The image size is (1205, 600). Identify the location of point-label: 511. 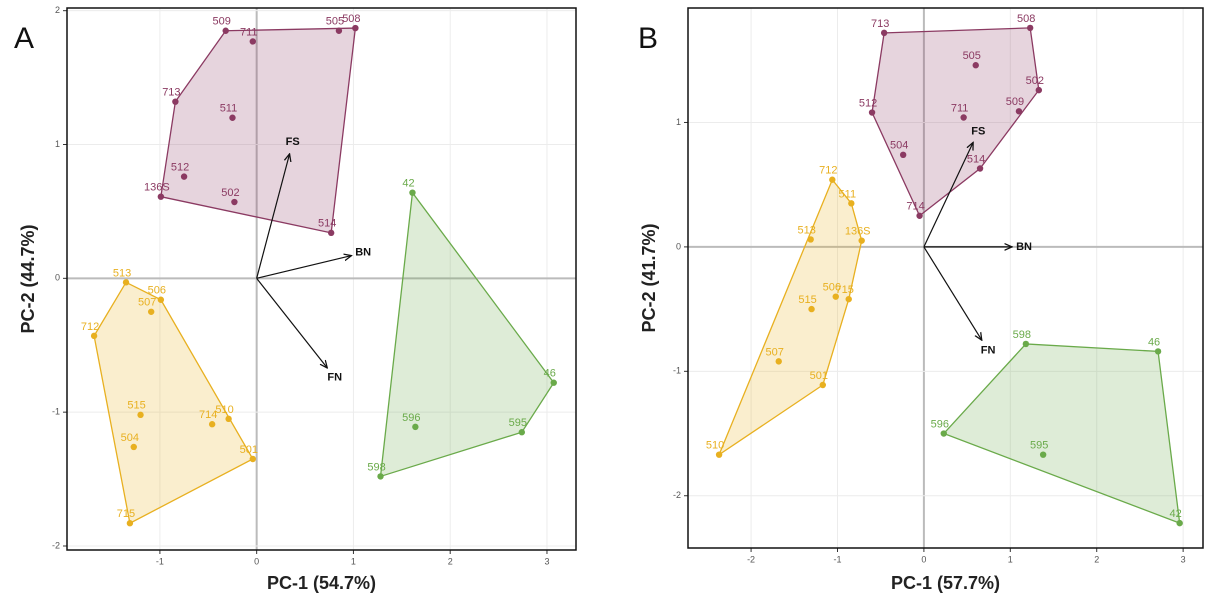
(229, 109).